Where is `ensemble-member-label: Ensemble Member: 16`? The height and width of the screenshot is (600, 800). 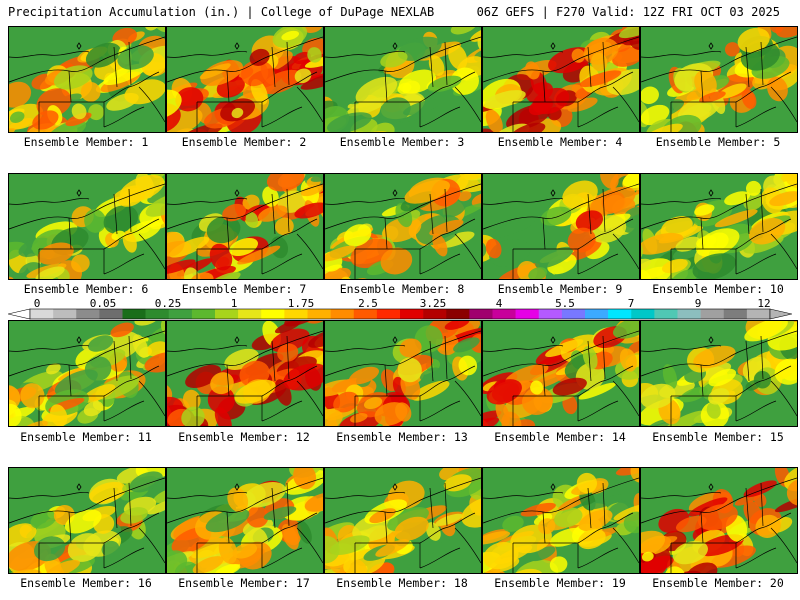 ensemble-member-label: Ensemble Member: 16 is located at coordinates (86, 583).